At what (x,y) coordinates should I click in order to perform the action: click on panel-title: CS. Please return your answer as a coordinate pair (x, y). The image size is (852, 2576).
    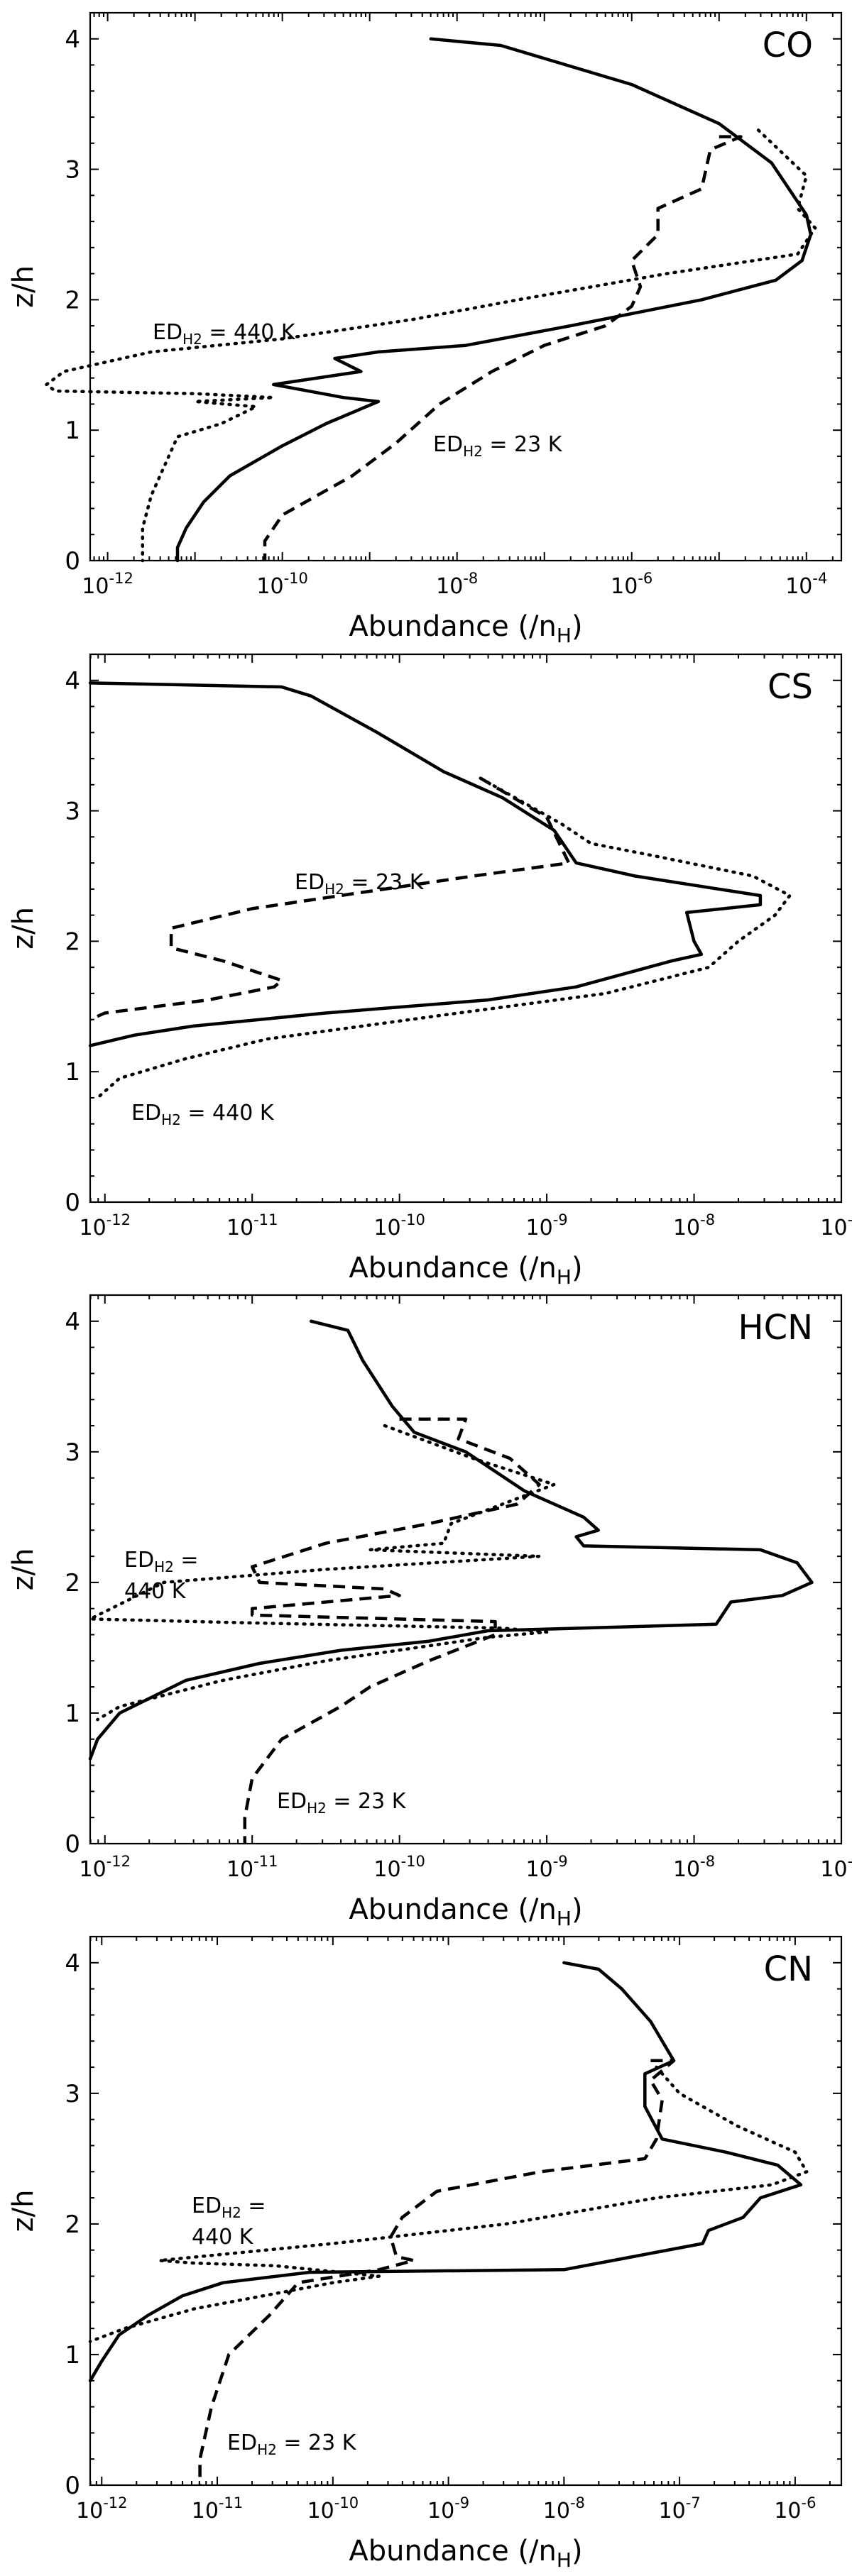
    Looking at the image, I should click on (790, 687).